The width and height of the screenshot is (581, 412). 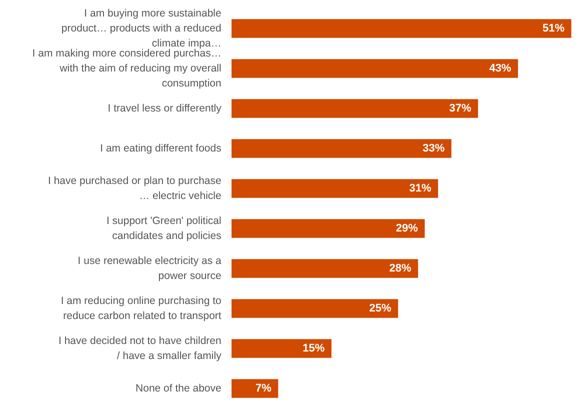 What do you see at coordinates (460, 108) in the screenshot?
I see `data-label: 37%` at bounding box center [460, 108].